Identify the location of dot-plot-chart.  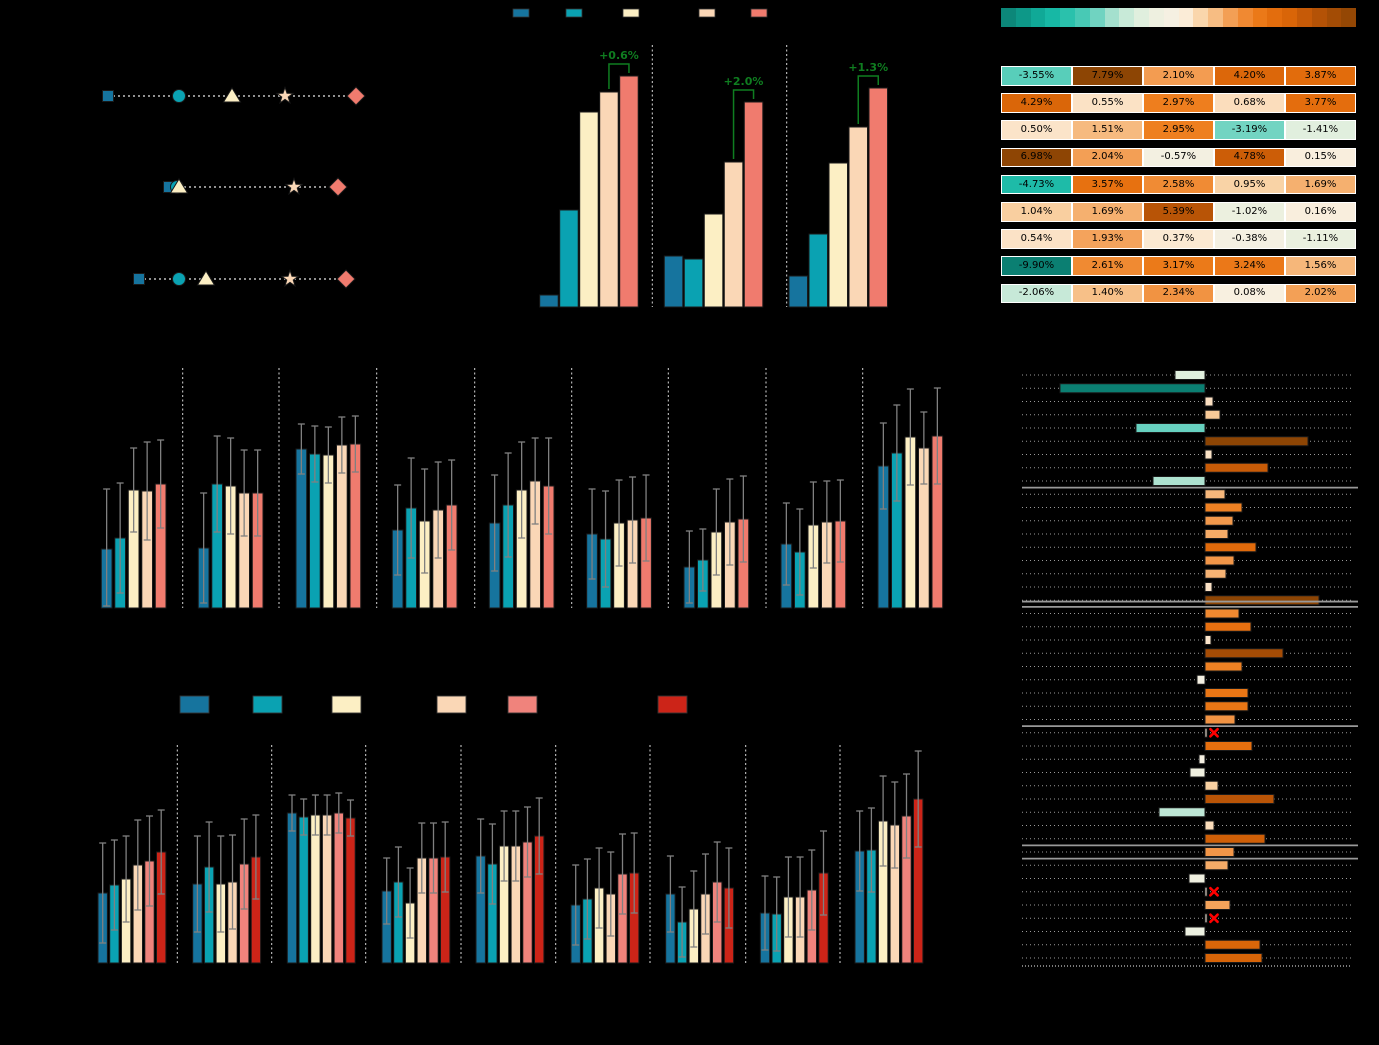
(234, 187).